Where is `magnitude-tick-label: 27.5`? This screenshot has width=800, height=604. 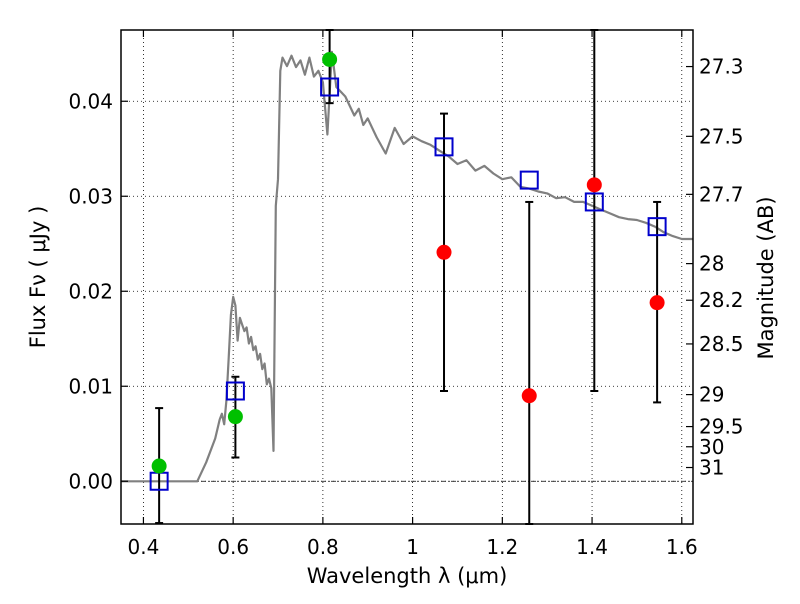
magnitude-tick-label: 27.5 is located at coordinates (721, 136).